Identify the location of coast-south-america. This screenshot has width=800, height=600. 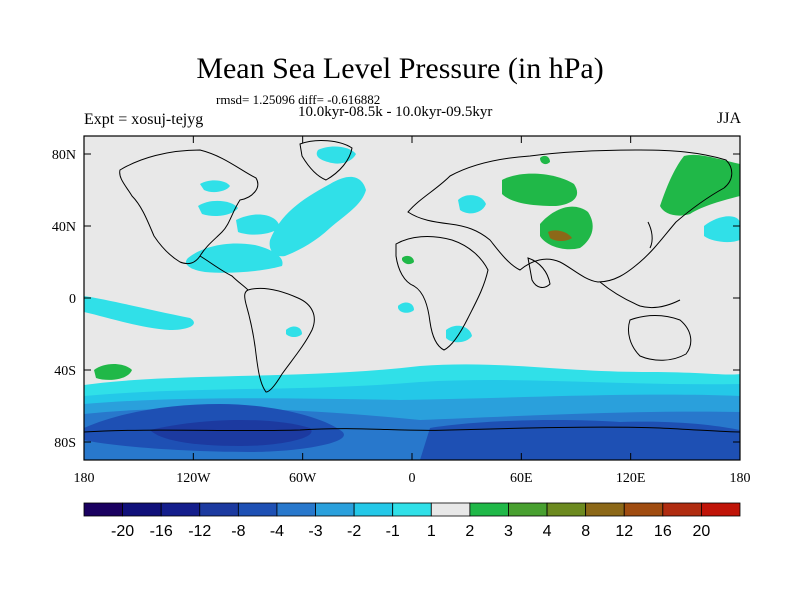
(279, 340).